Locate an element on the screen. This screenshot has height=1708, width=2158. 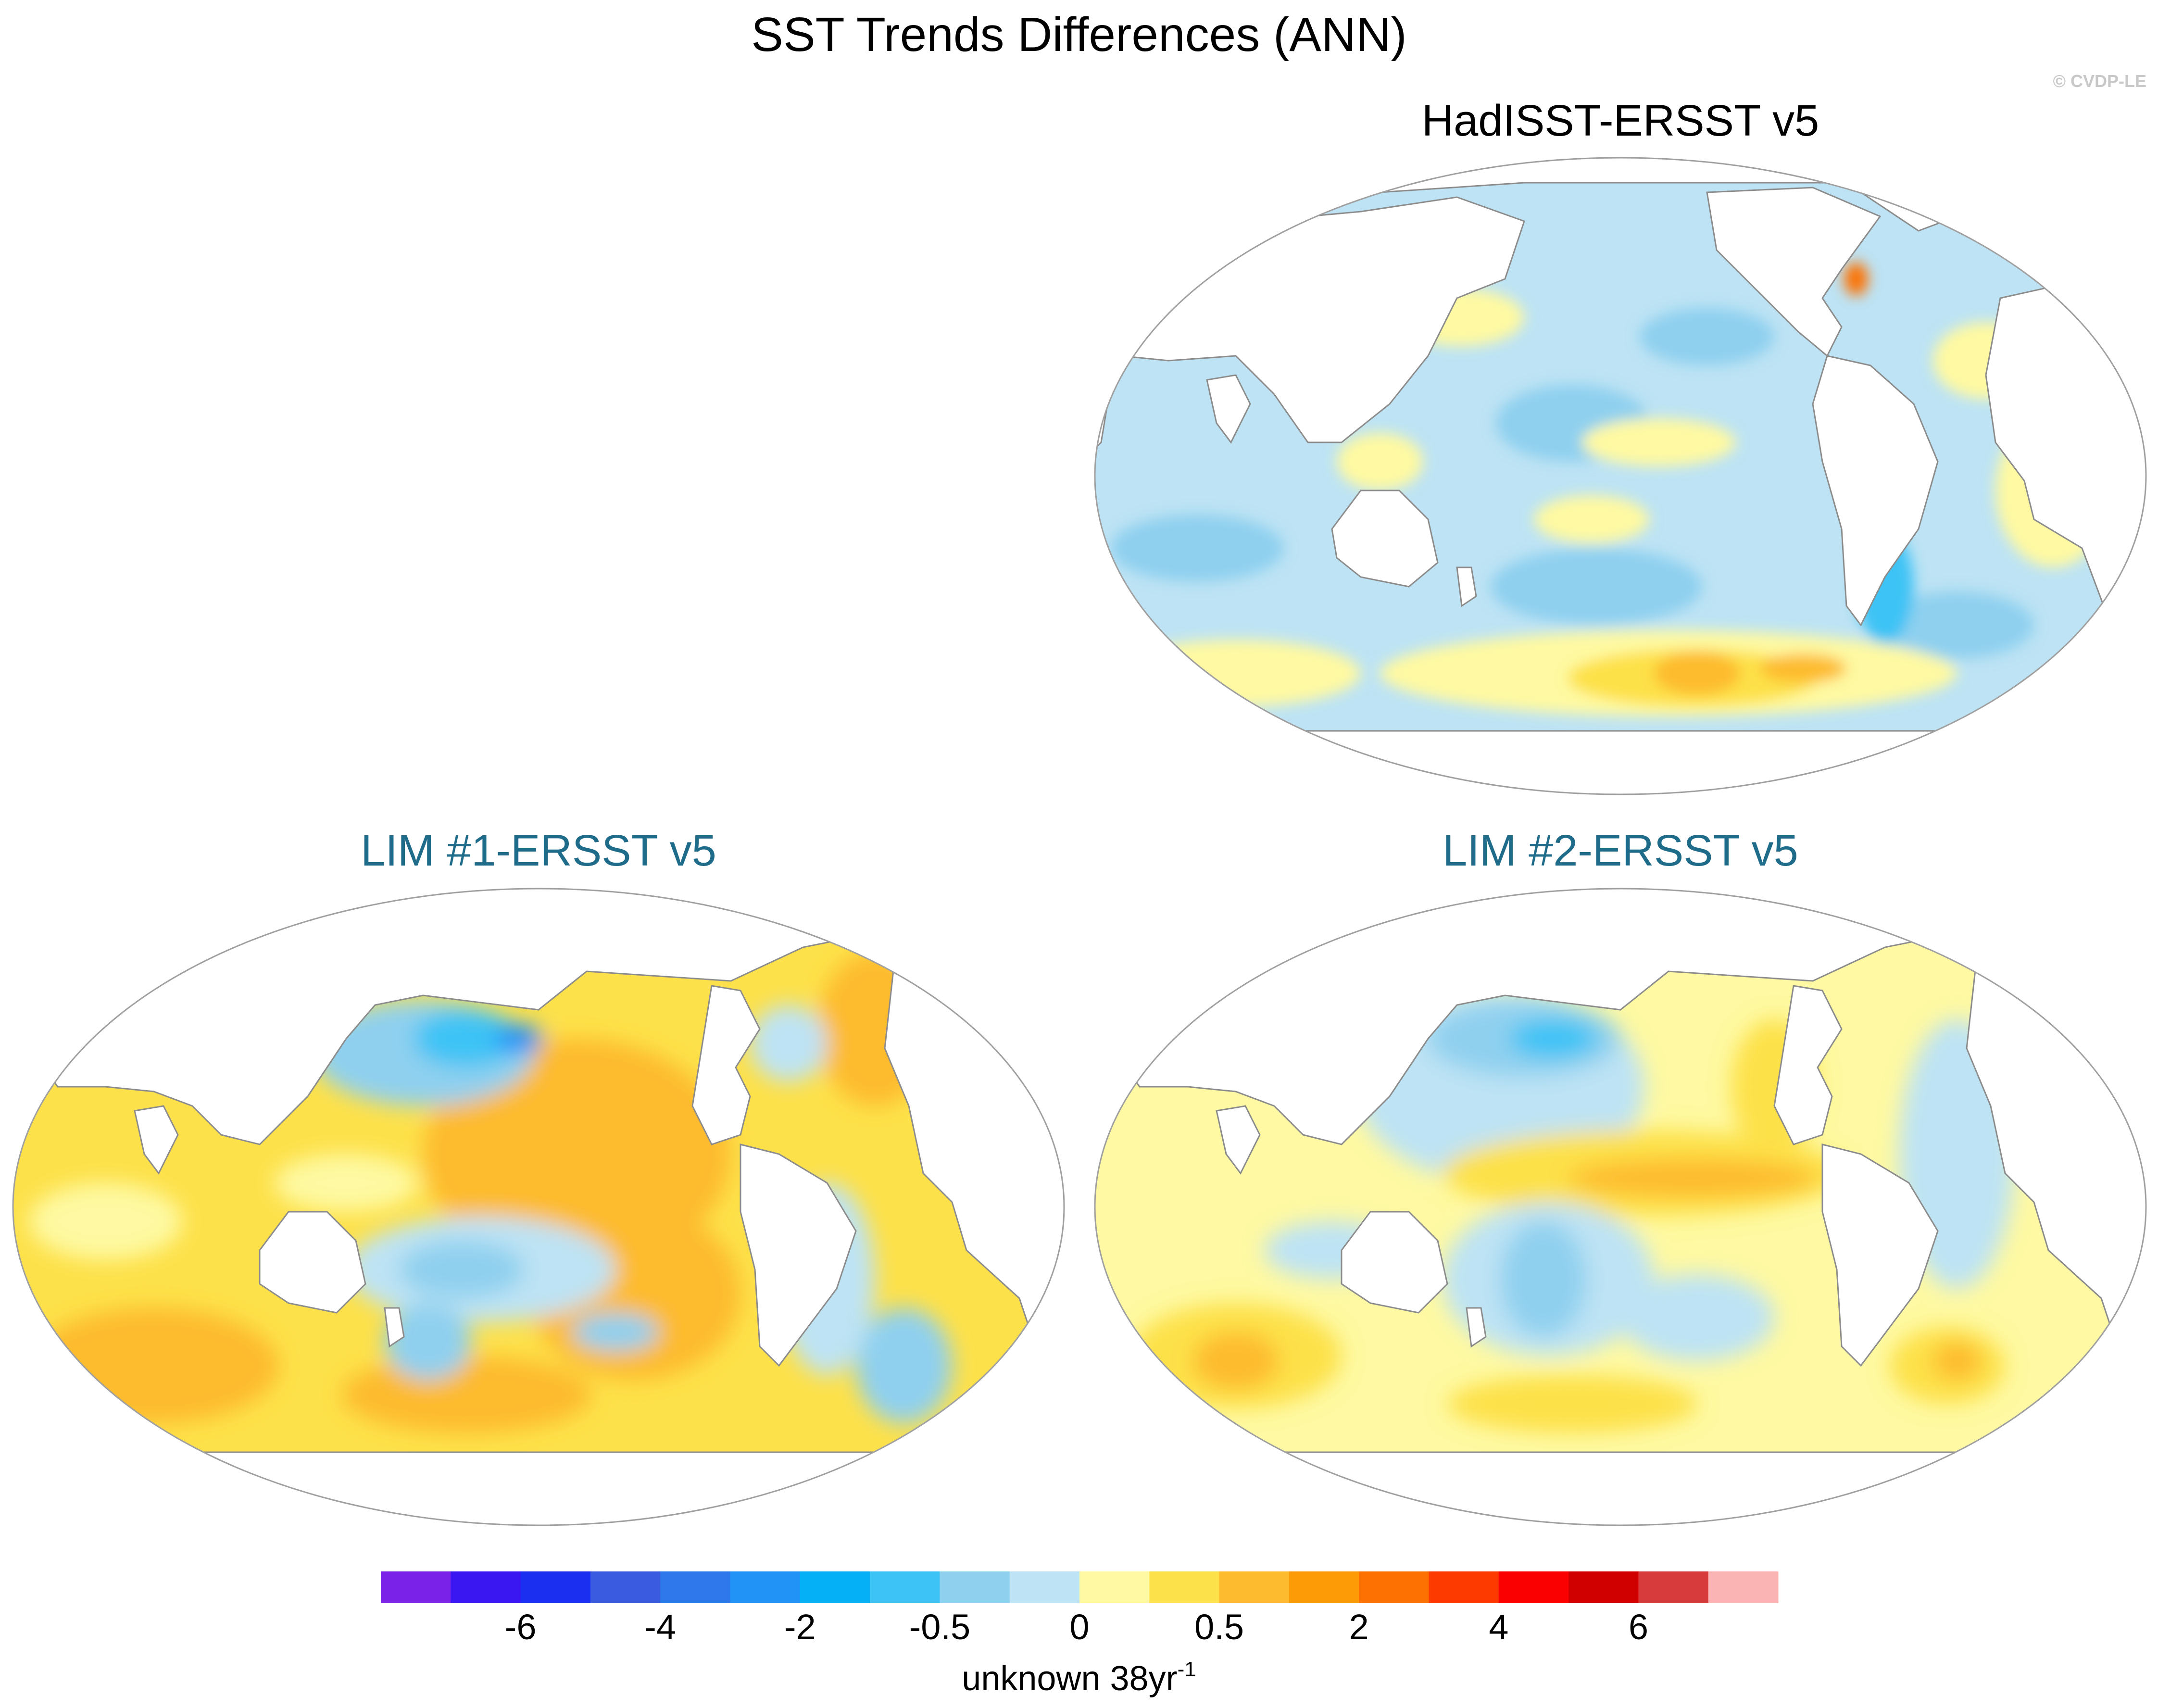
colorbar-tick-label: 2 is located at coordinates (1359, 1627).